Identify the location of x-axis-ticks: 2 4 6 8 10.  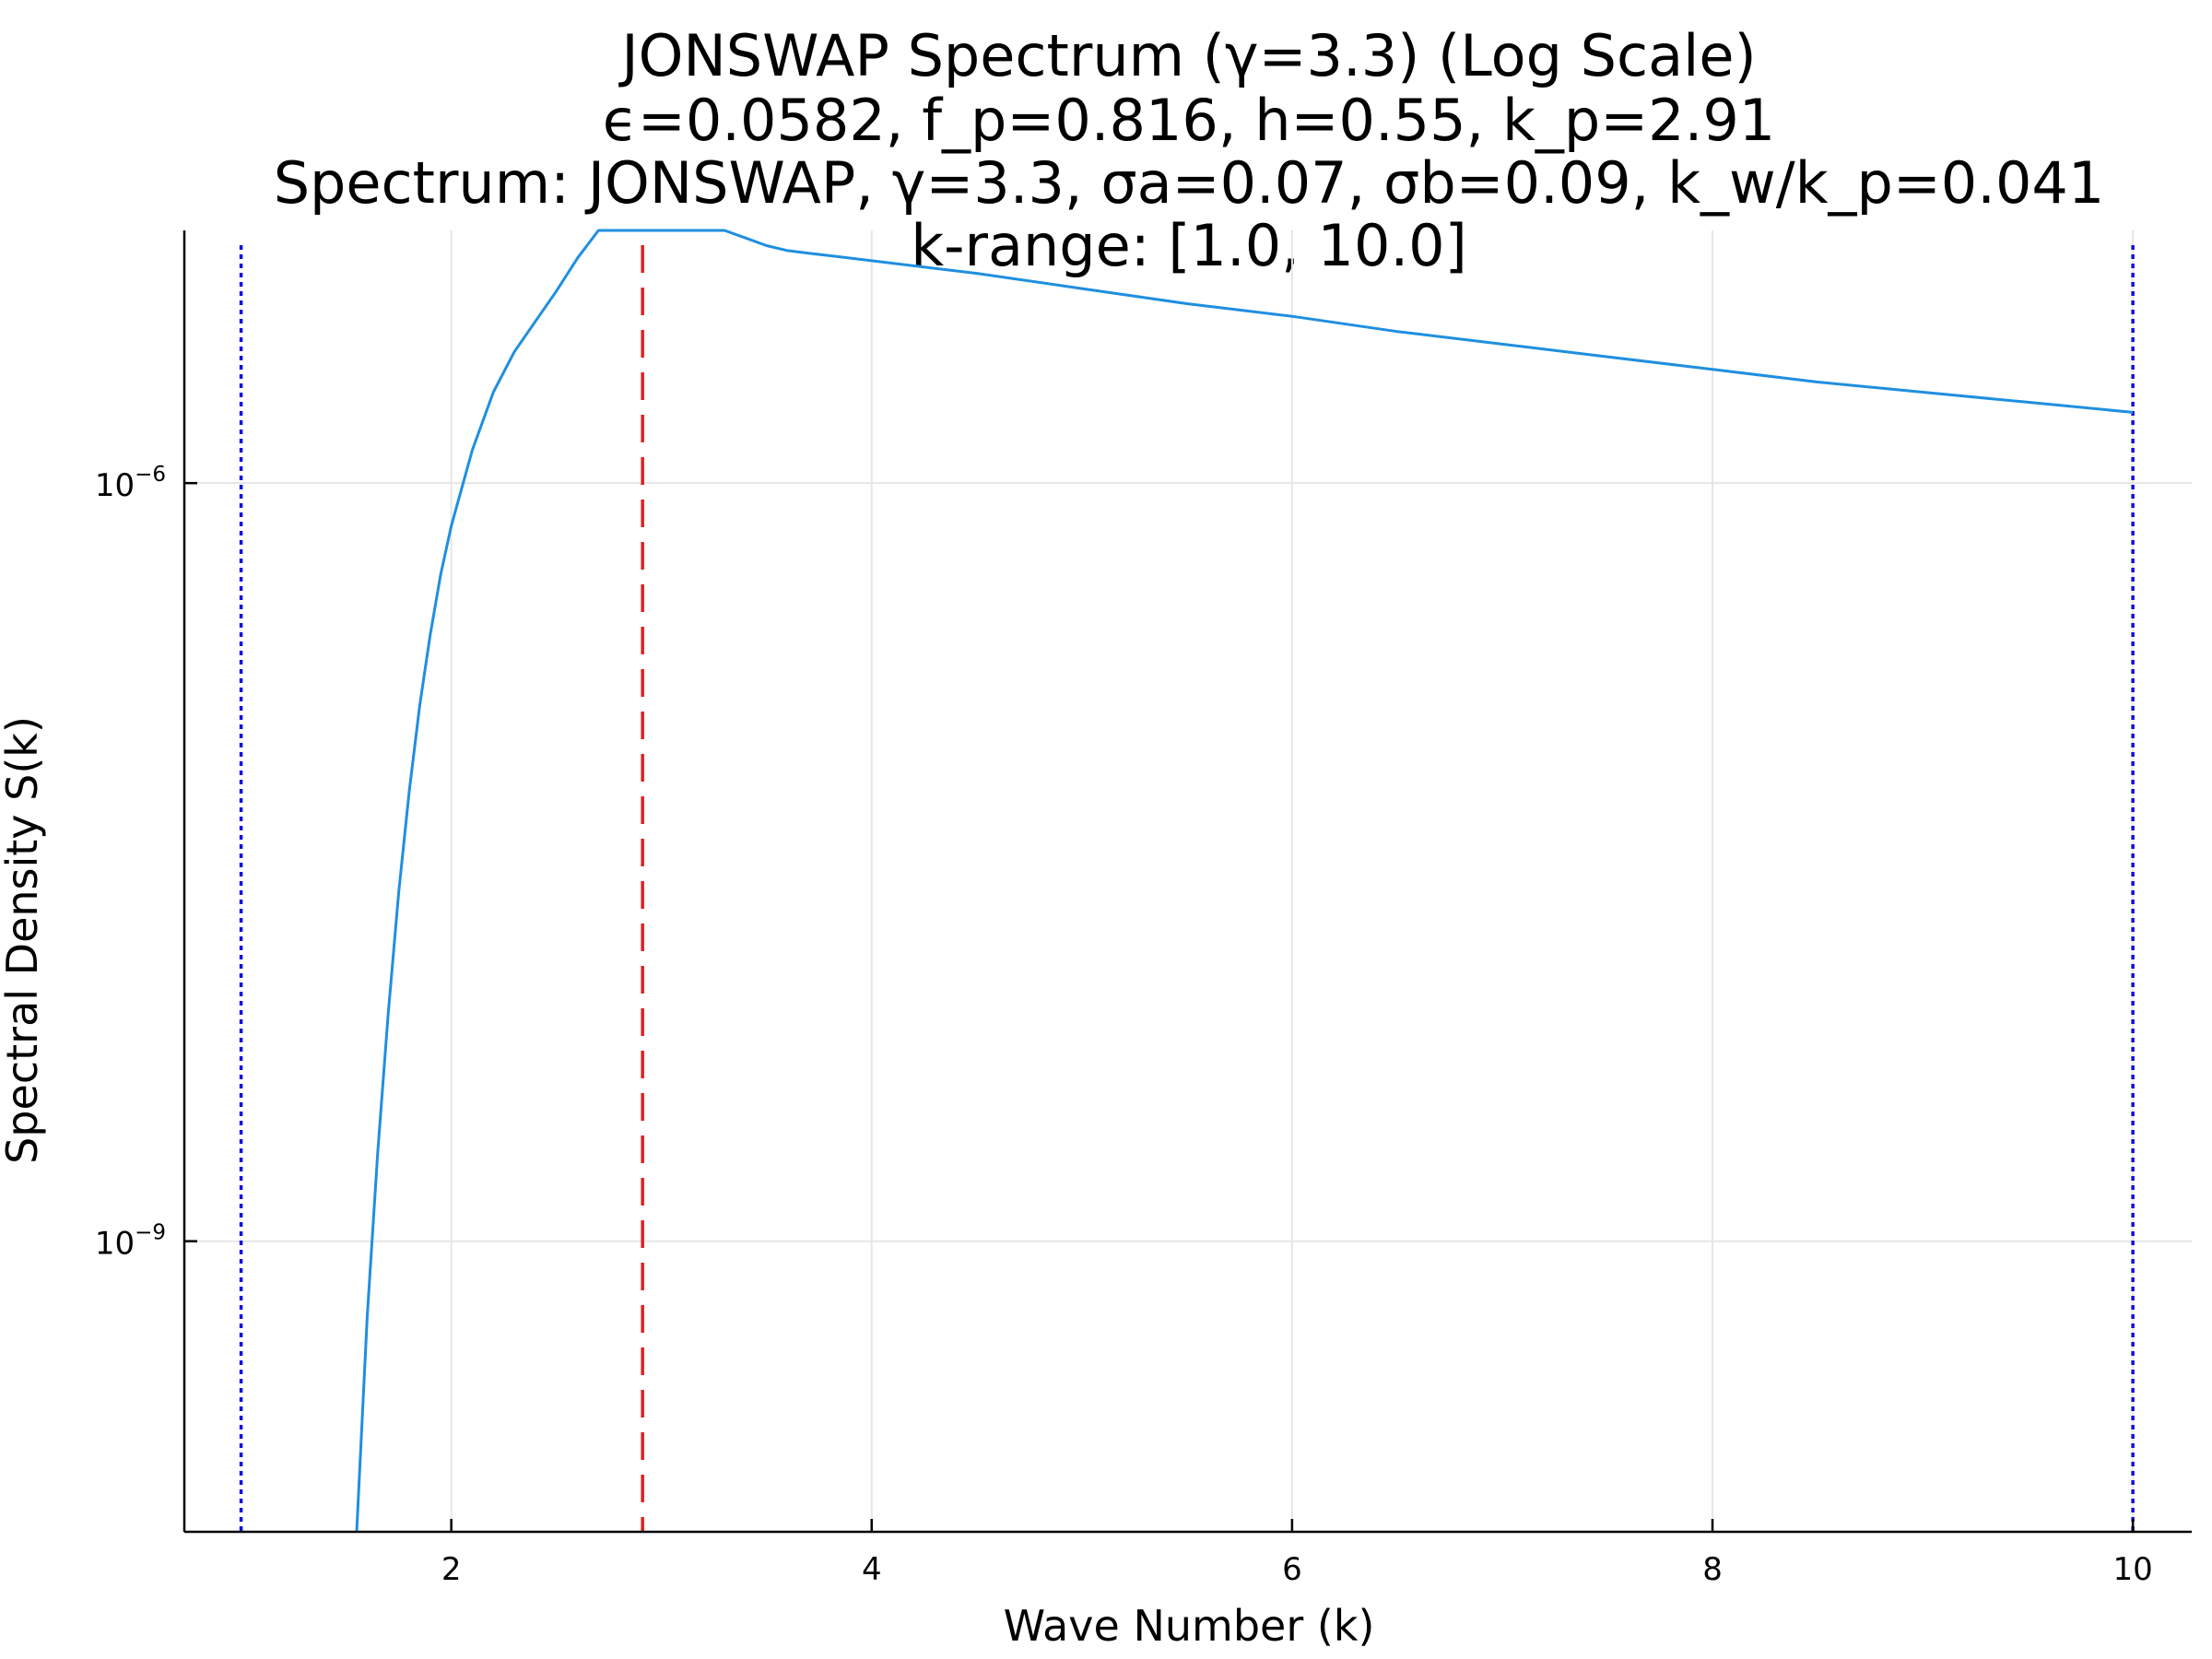
(1297, 1553).